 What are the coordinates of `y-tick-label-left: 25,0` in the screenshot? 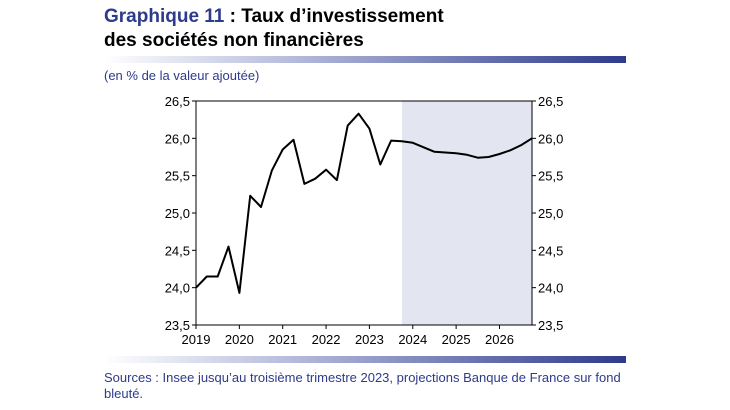 It's located at (177, 213).